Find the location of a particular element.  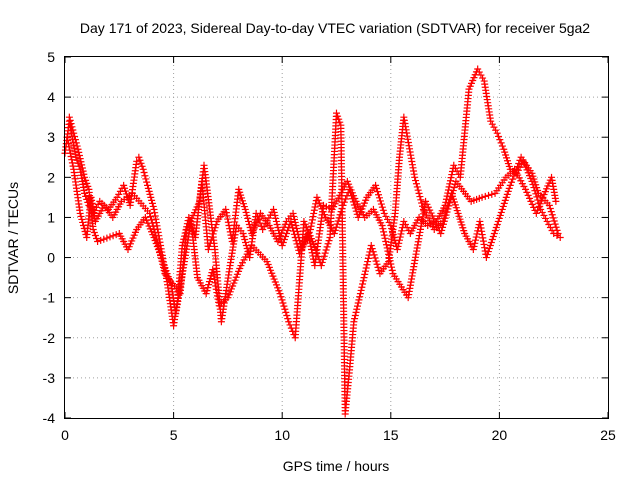

y-tick-label: -4 is located at coordinates (49, 418).